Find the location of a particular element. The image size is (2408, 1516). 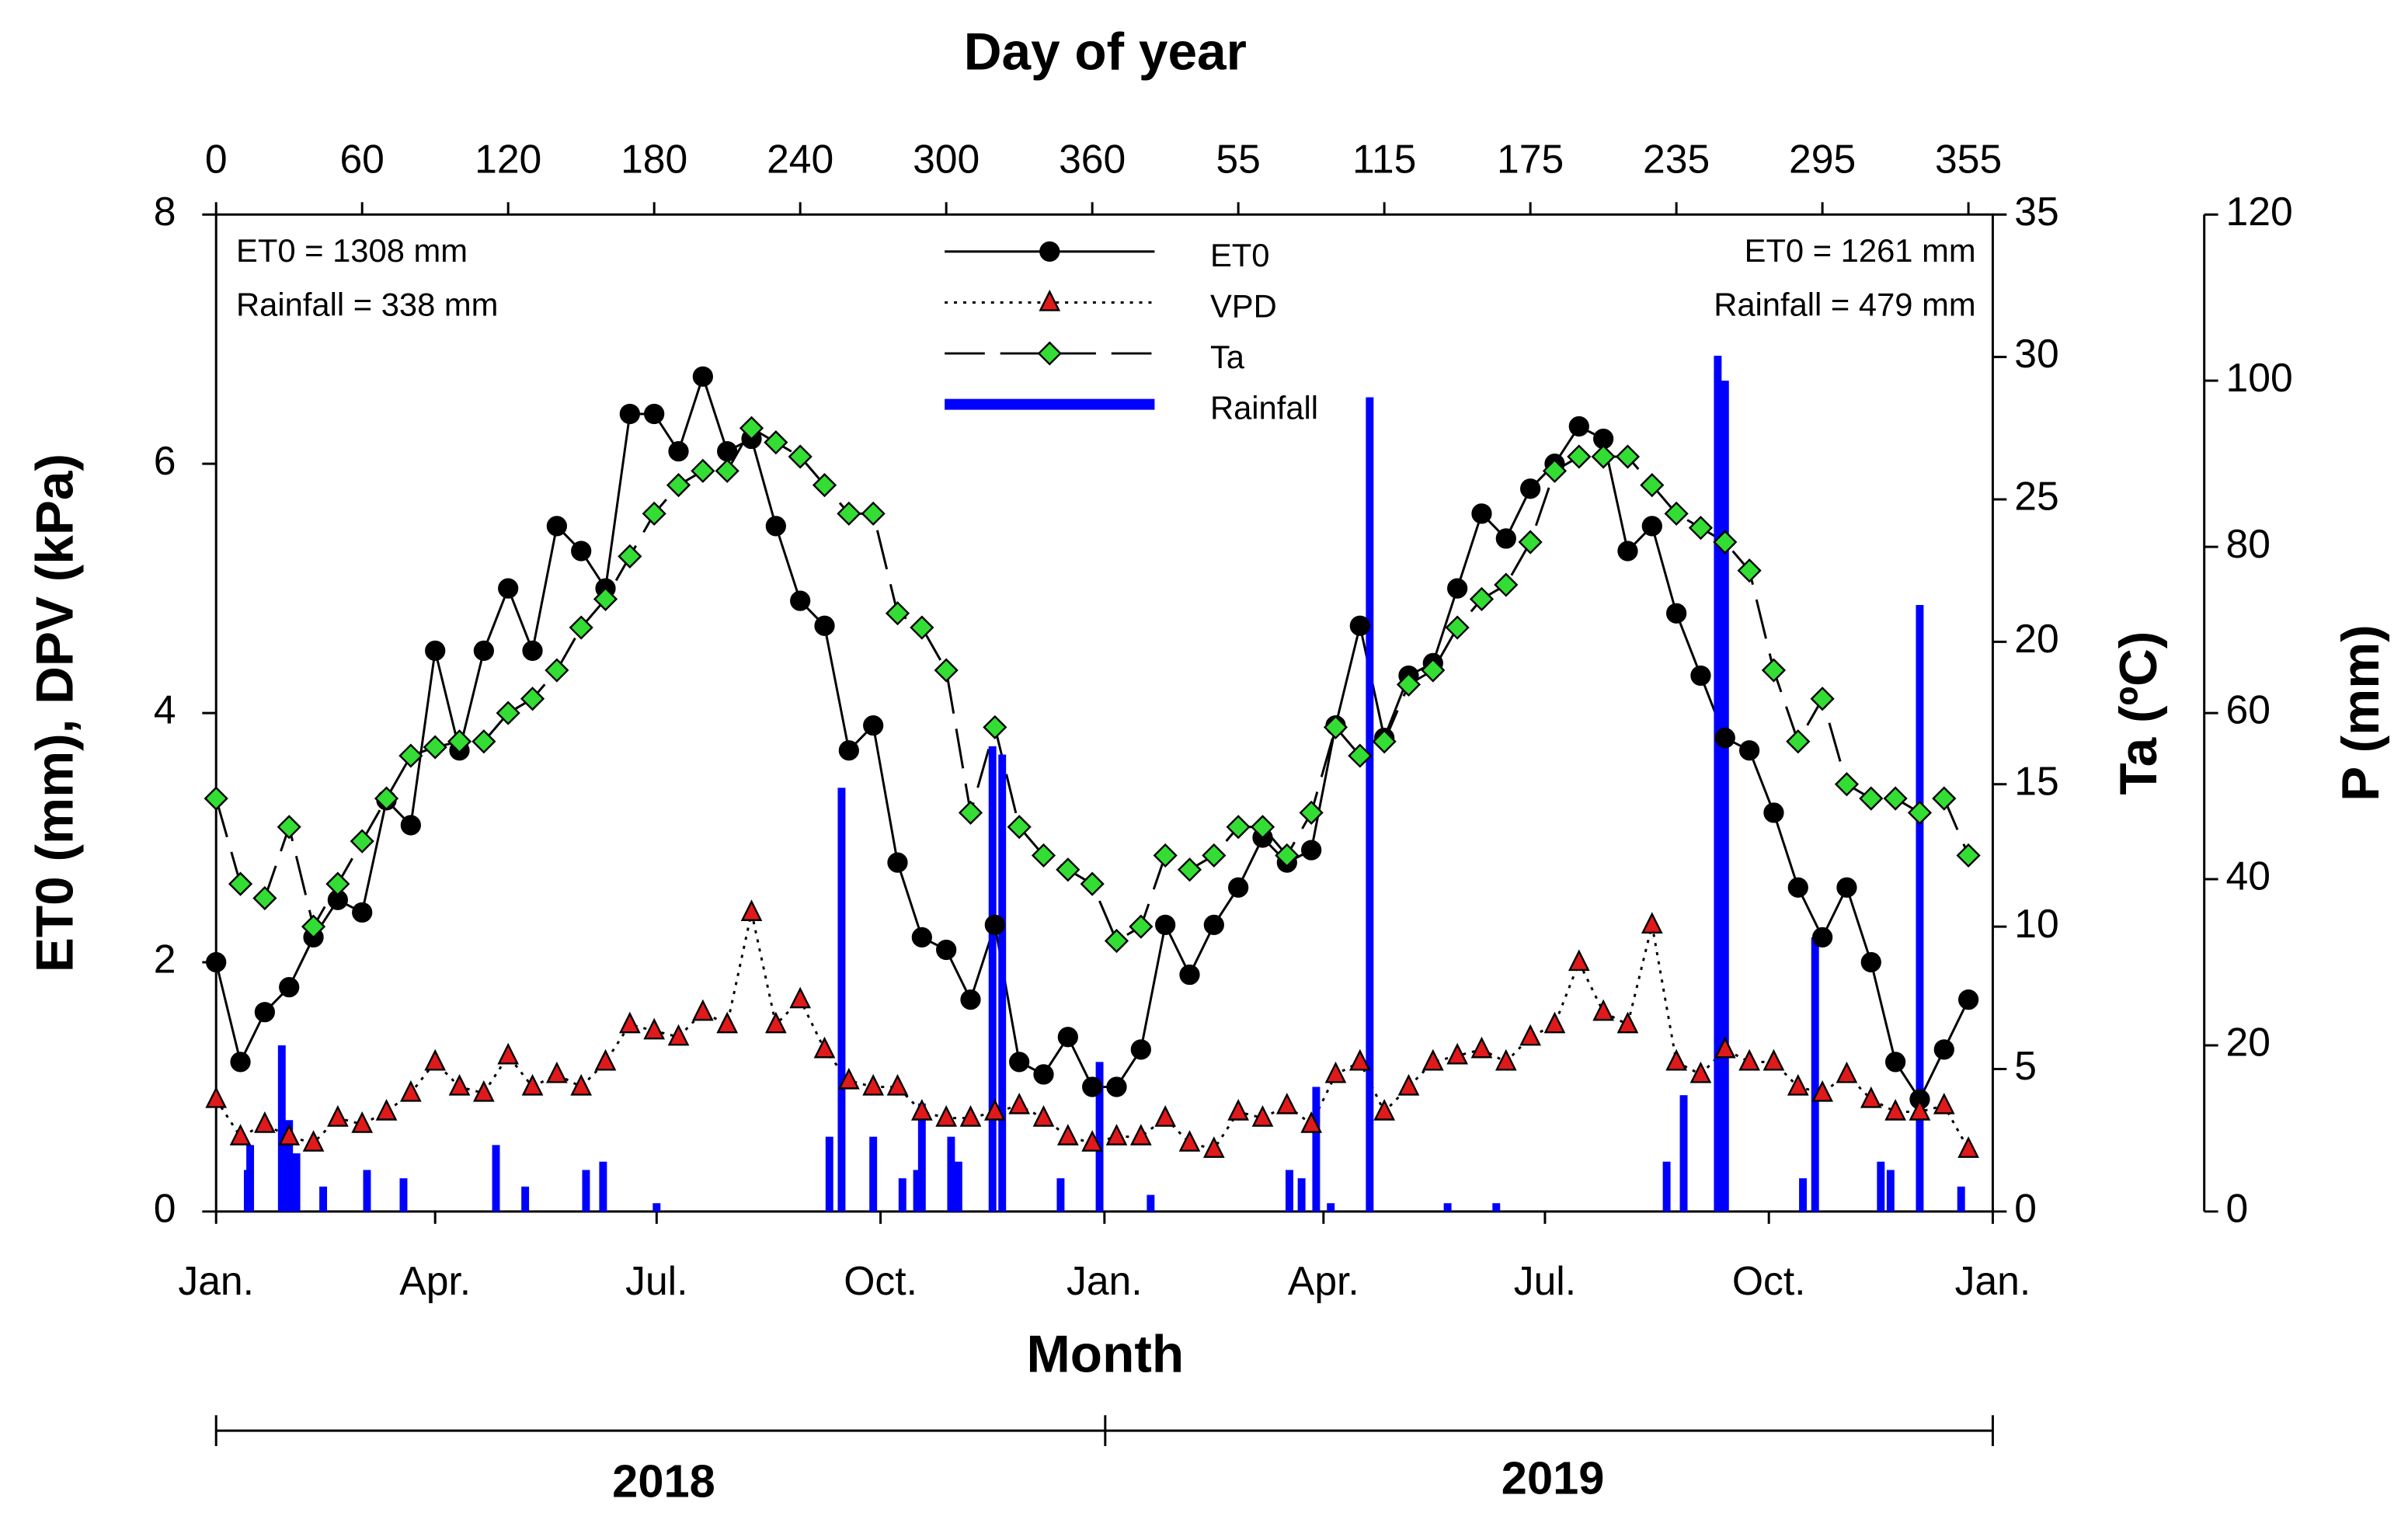

y2-tick-label: 20 is located at coordinates (2036, 638).